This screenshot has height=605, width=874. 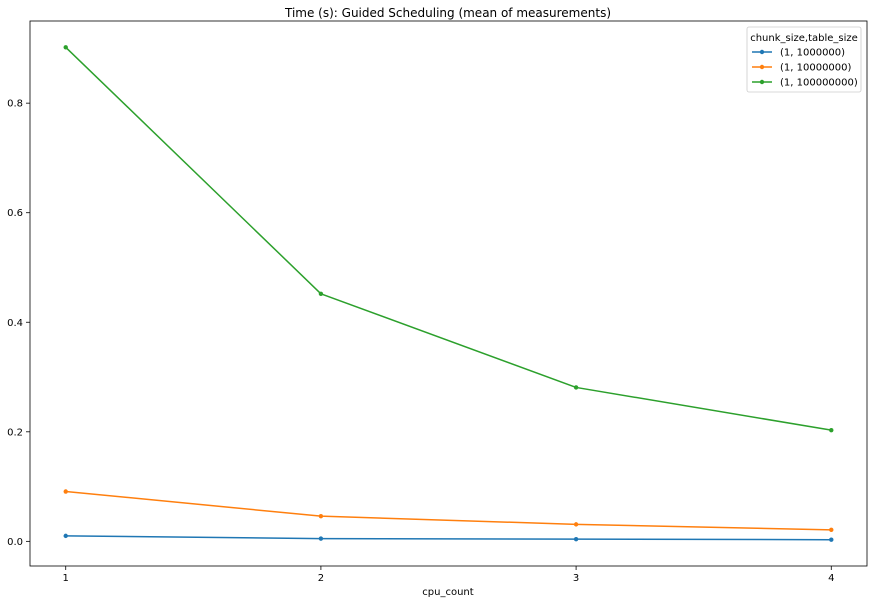 I want to click on legend-box, so click(x=804, y=59).